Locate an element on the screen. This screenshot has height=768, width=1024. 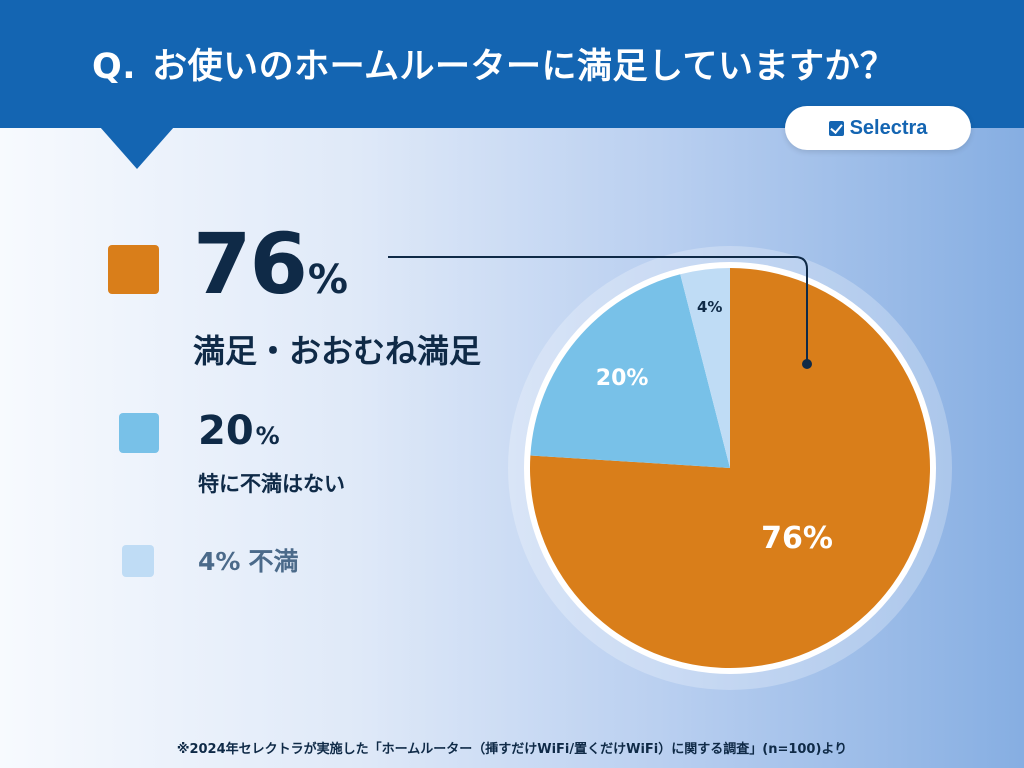
legend-swatch-neutral is located at coordinates (139, 433).